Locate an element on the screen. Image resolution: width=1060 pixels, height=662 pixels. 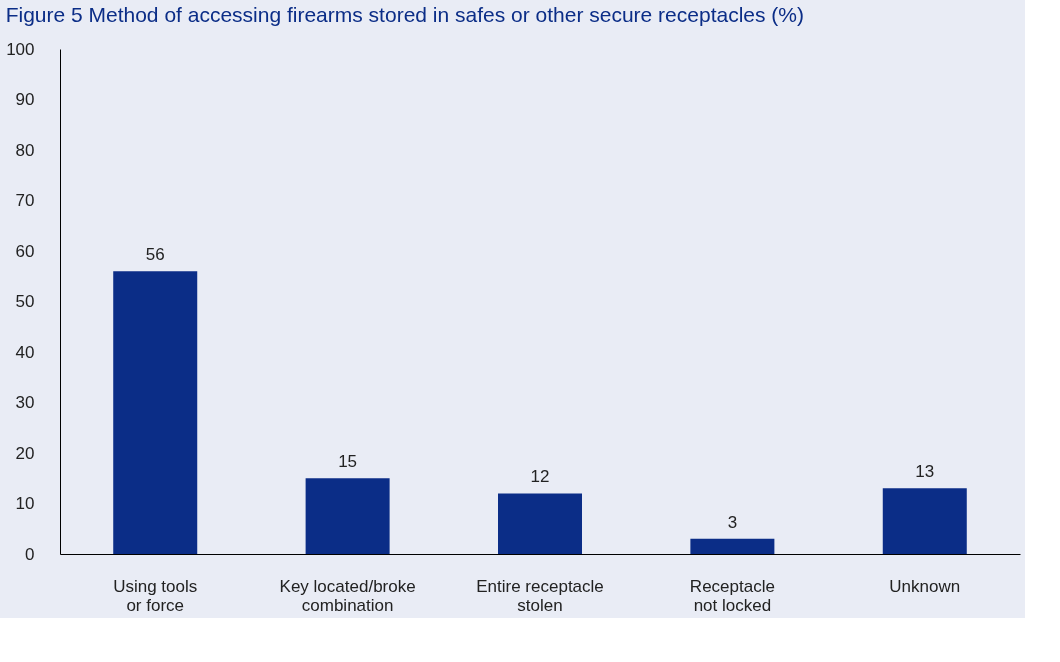
x-tick-label: Entire receptacle stolen is located at coordinates (540, 595).